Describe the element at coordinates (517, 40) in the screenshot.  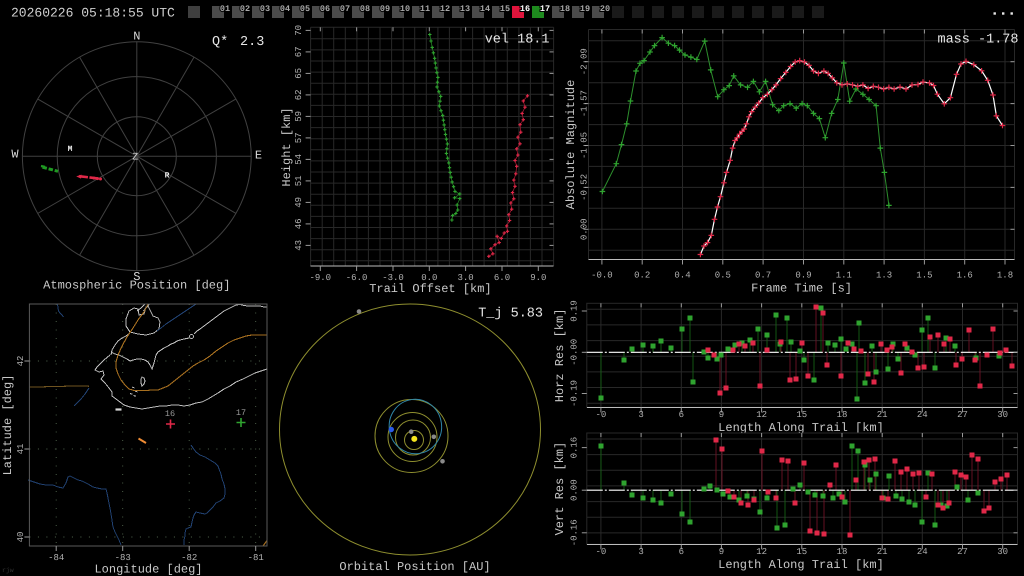
I see `svg-text: vel 18.1` at that location.